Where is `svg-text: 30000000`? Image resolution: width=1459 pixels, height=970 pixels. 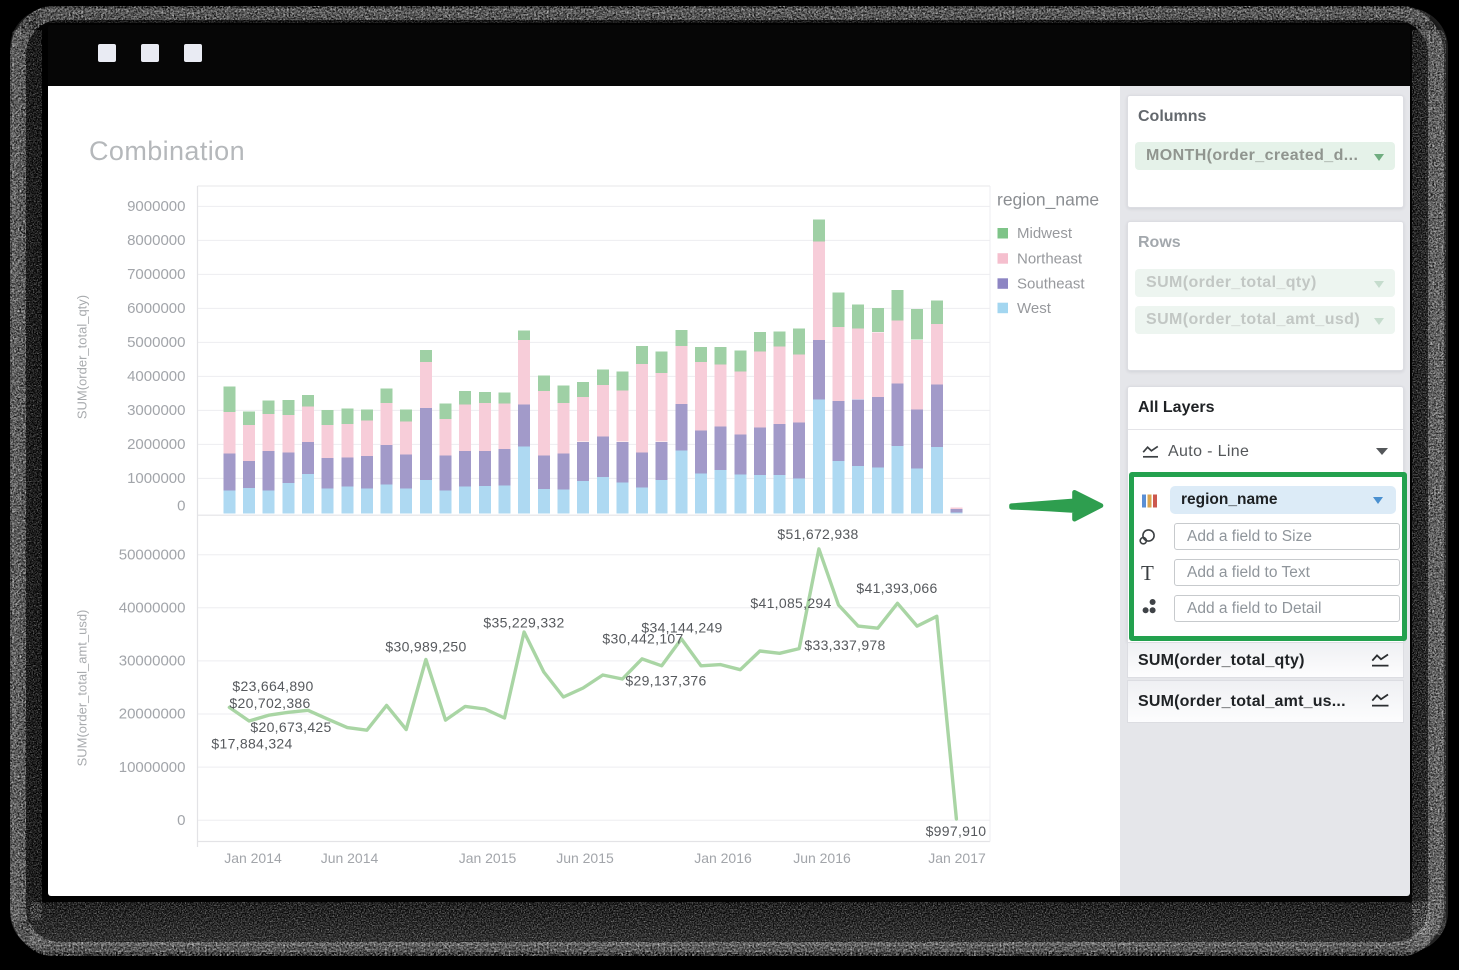
svg-text: 30000000 is located at coordinates (152, 661).